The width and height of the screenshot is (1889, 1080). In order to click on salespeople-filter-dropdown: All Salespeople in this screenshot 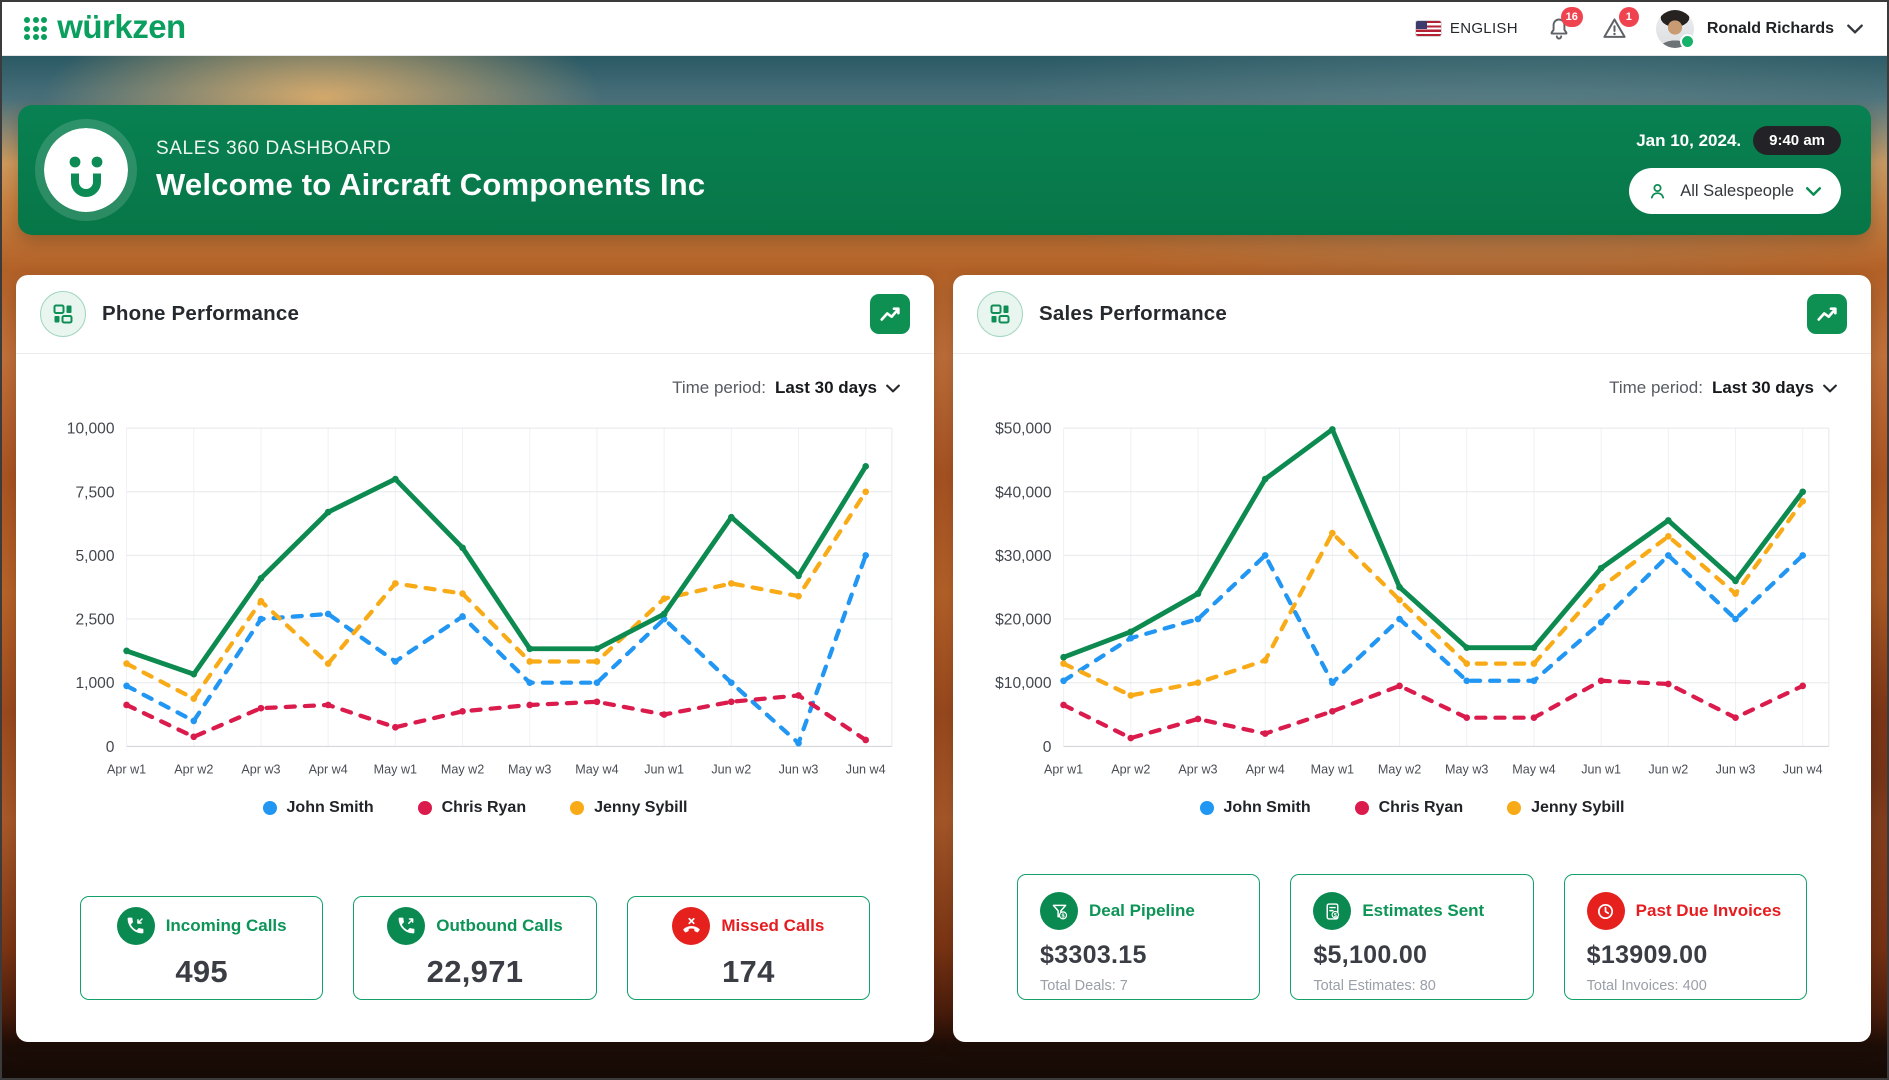, I will do `click(1735, 191)`.